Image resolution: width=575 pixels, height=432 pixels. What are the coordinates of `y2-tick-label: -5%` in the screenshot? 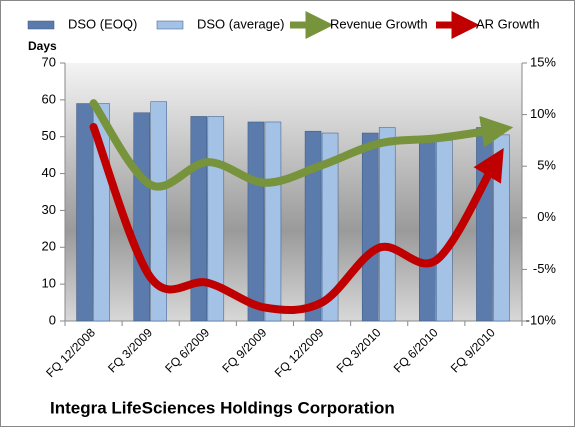 It's located at (545, 268).